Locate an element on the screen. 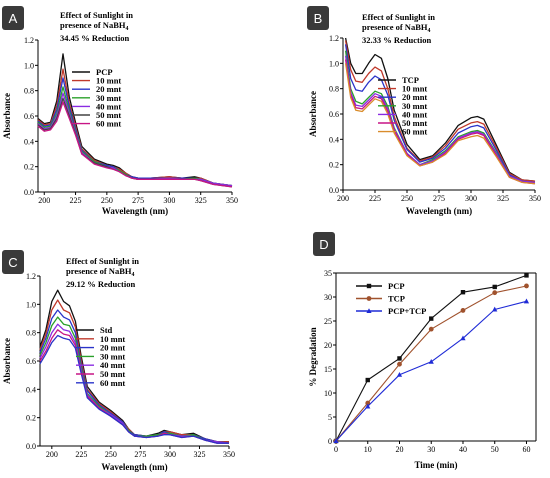  x-tick-label: 20 is located at coordinates (399, 449).